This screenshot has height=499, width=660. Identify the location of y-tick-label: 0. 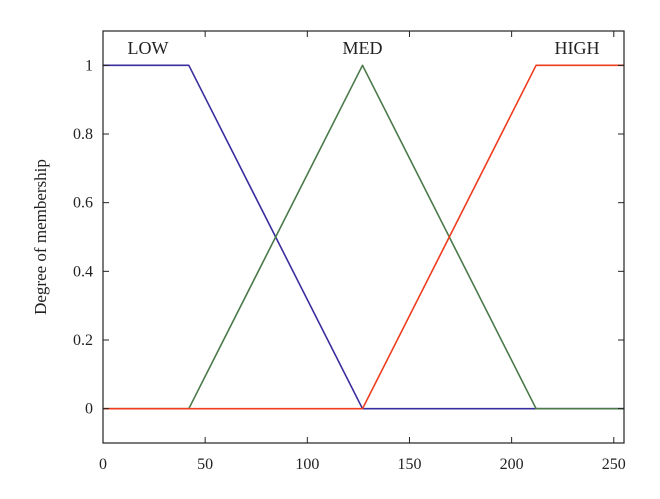
(89, 409).